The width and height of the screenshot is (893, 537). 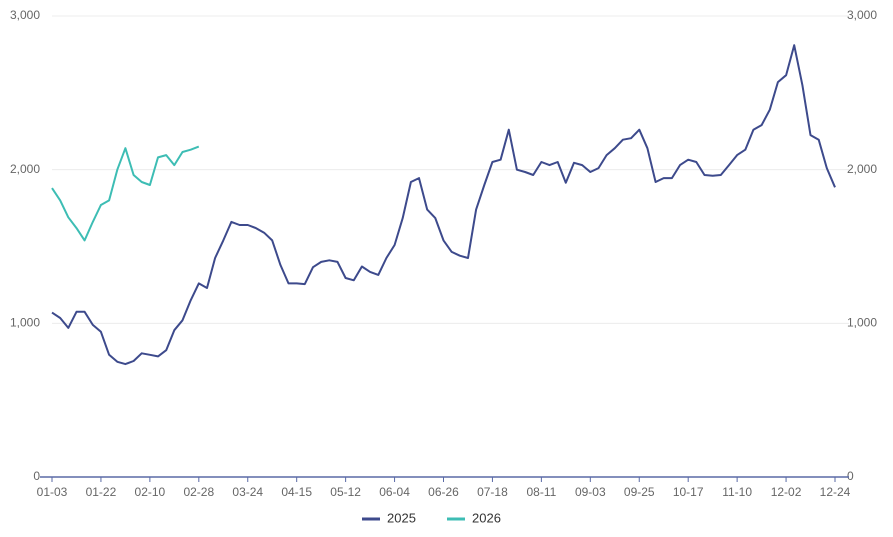 What do you see at coordinates (541, 492) in the screenshot?
I see `x-tick-label: 08-11` at bounding box center [541, 492].